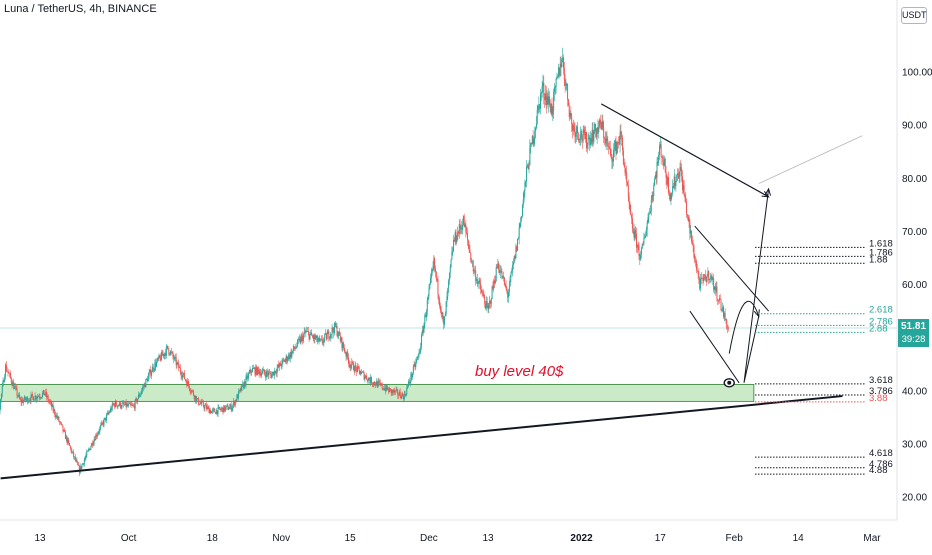 This screenshot has height=555, width=932. I want to click on time-tick-label: Dec, so click(429, 538).